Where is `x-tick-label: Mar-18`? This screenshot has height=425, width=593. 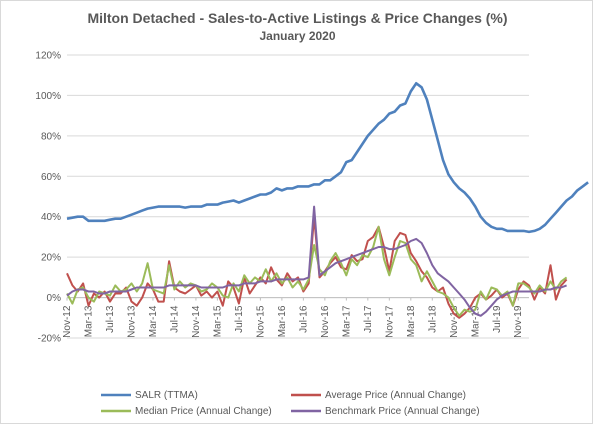
x-tick-label: Mar-18 is located at coordinates (411, 321).